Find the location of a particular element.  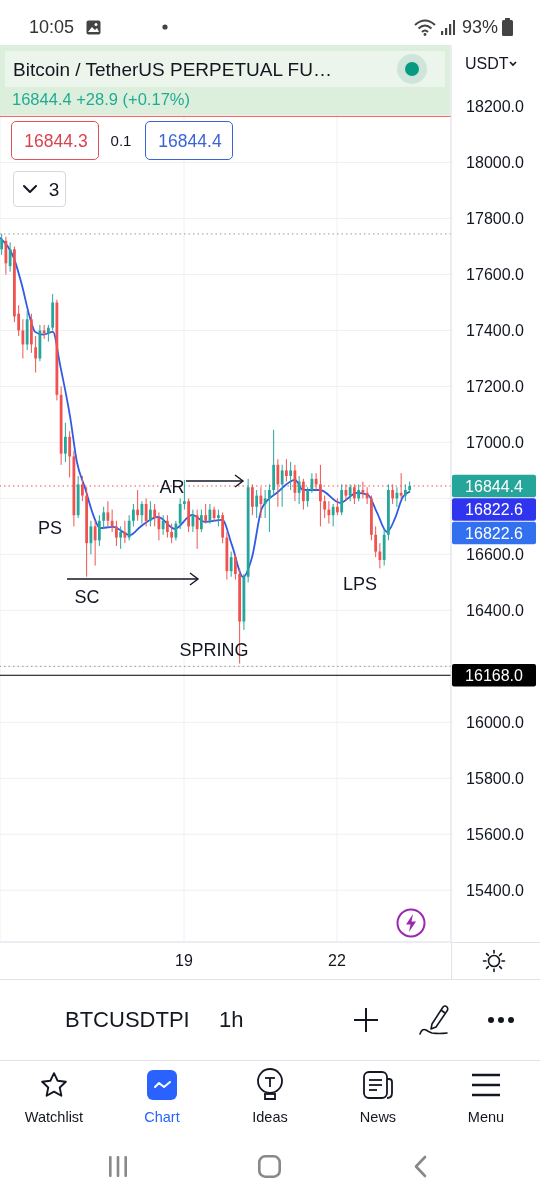

annotation: AR is located at coordinates (172, 487).